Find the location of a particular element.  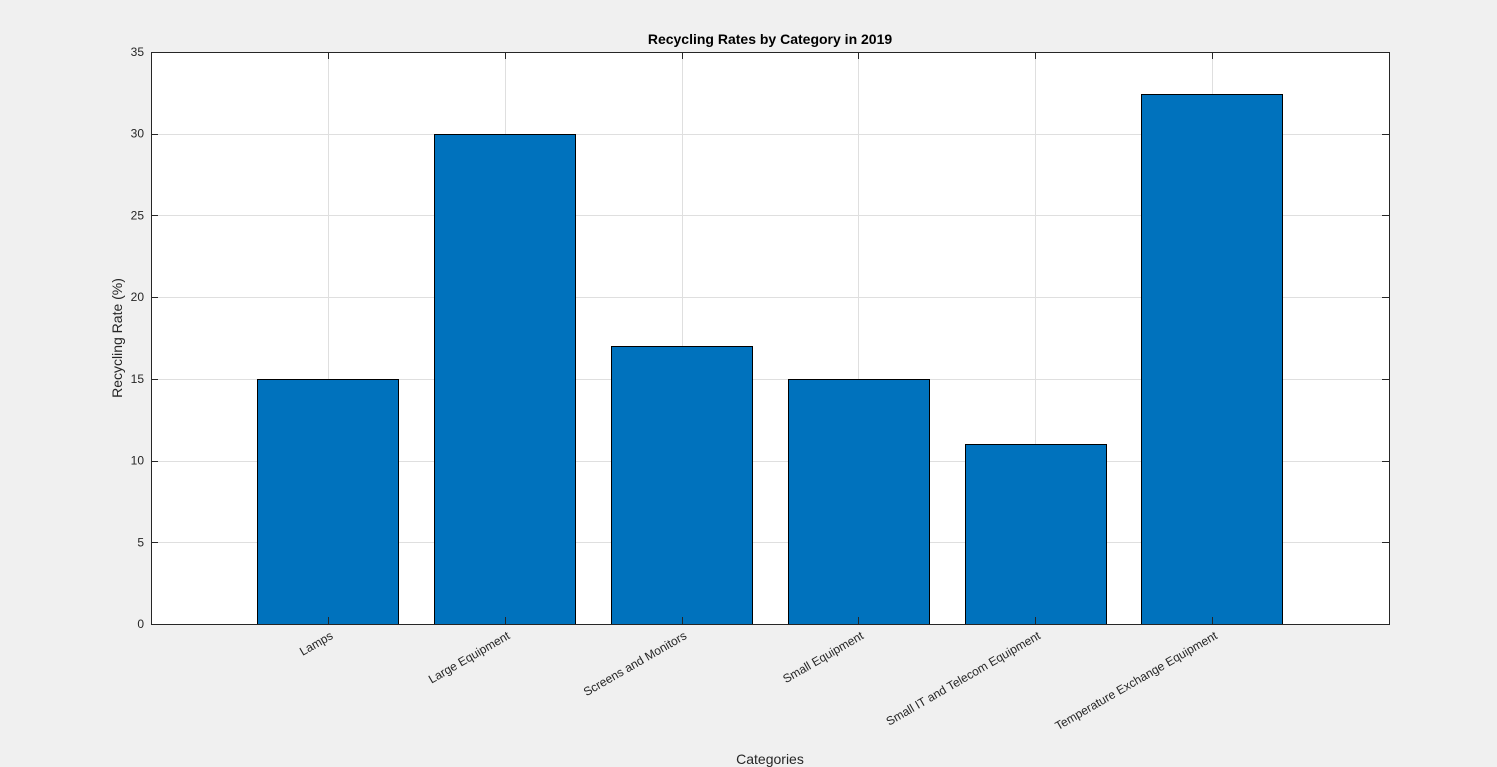

y-tick-label: 0 is located at coordinates (140, 624).